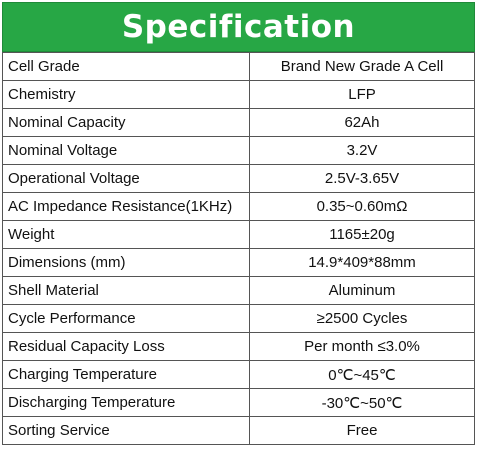 This screenshot has width=481, height=465. I want to click on table-row: Sorting Service Free, so click(238, 430).